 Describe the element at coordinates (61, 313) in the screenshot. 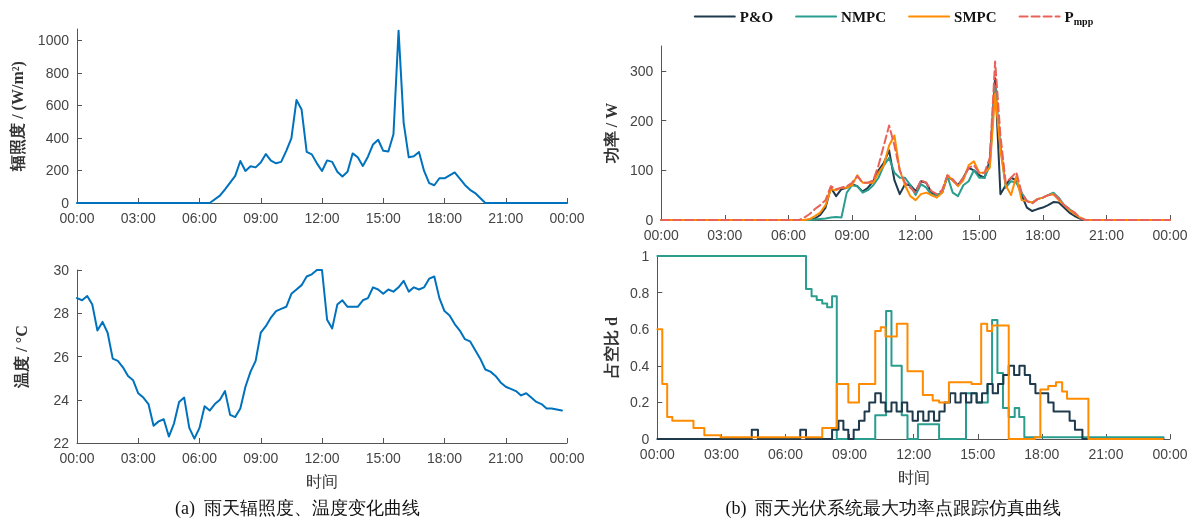

I see `y-tick-label: 28` at that location.